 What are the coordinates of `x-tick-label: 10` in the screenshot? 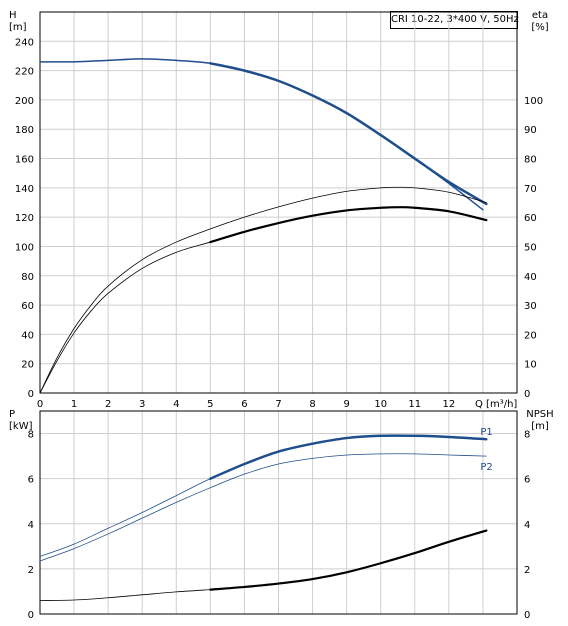 It's located at (380, 404).